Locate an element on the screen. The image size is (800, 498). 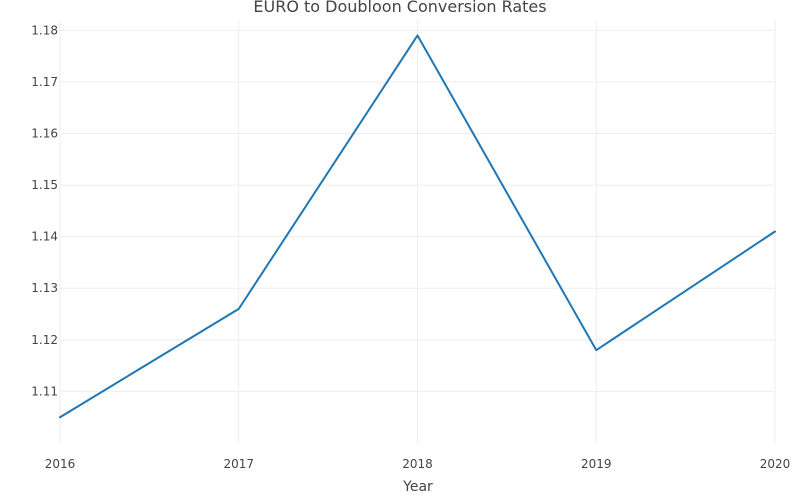
y-tick-label: 1.12 is located at coordinates (44, 340).